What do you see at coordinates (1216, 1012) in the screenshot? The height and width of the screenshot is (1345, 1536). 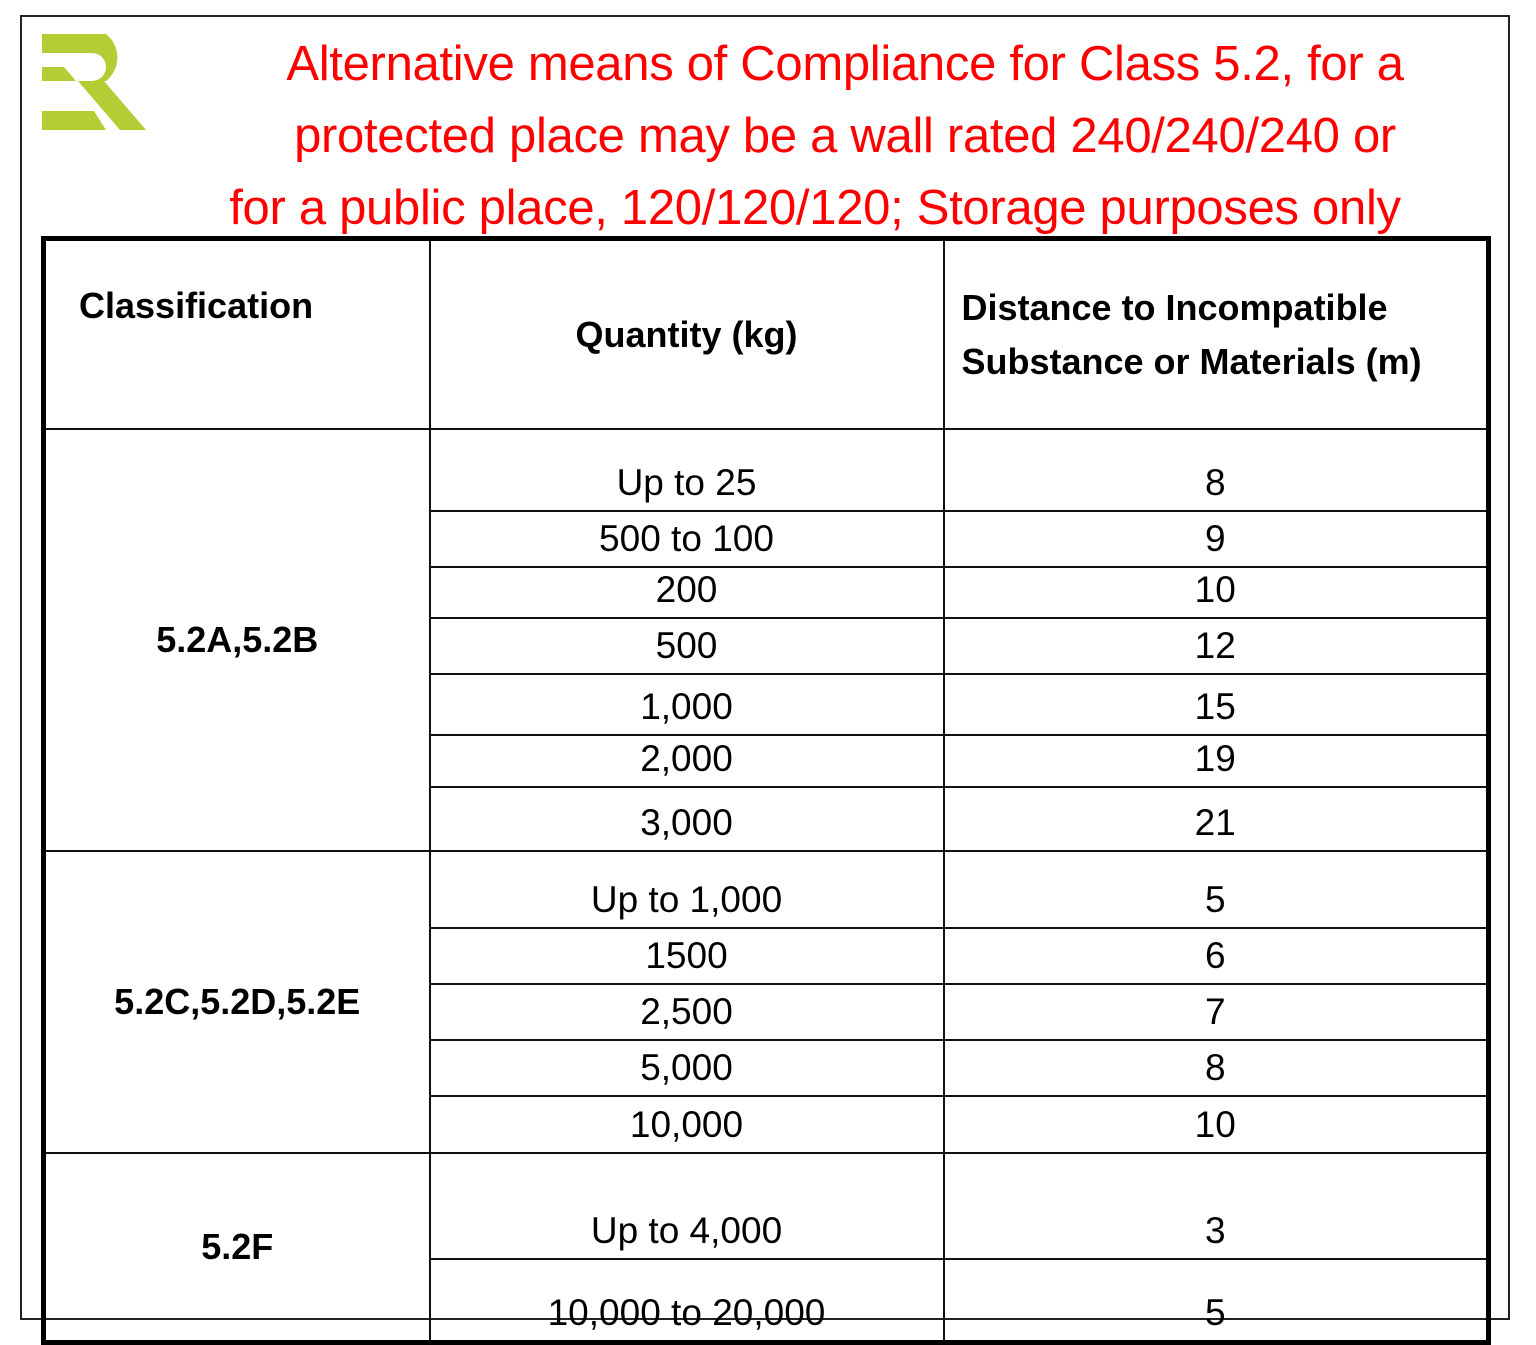 I see `distance-cell: 7` at bounding box center [1216, 1012].